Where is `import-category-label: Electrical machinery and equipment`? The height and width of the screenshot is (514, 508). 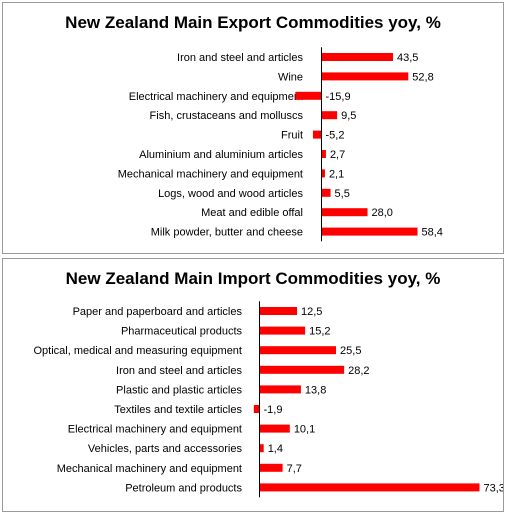
import-category-label: Electrical machinery and equipment is located at coordinates (155, 430).